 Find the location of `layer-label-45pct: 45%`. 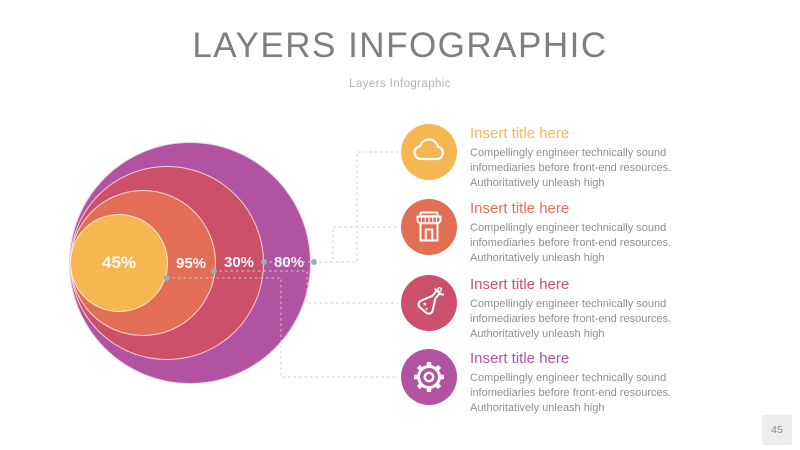

layer-label-45pct: 45% is located at coordinates (119, 262).